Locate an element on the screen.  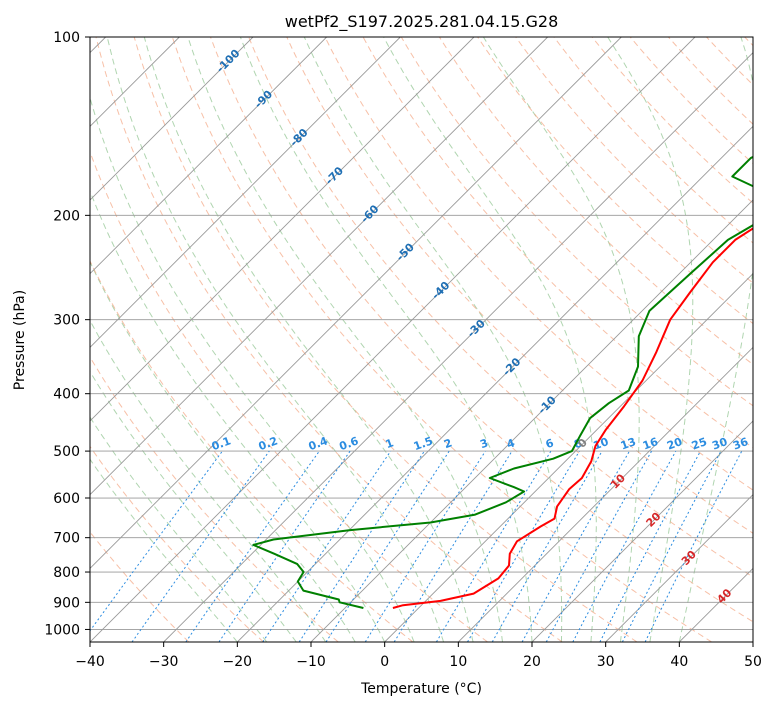
x-tick-label: 30 is located at coordinates (606, 662).